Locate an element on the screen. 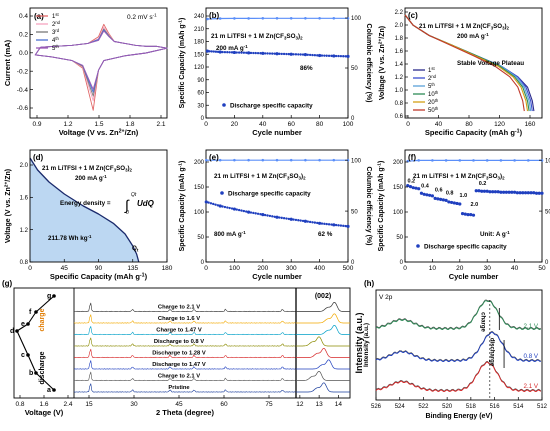  y-tick-label: 50 is located at coordinates (354, 212).